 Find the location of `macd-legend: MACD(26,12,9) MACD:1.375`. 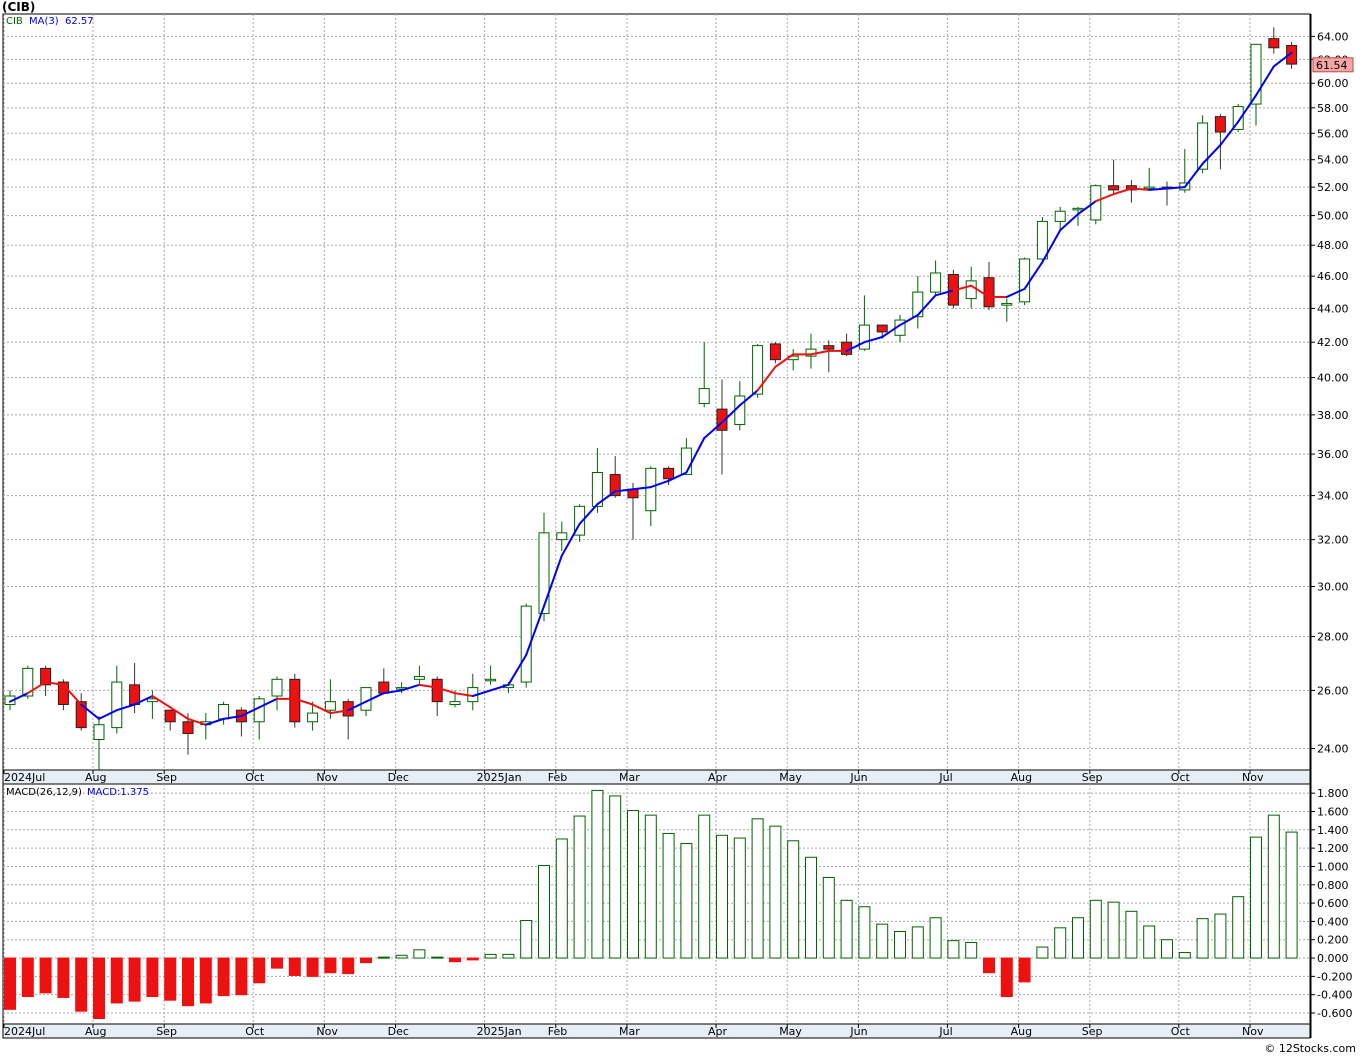

macd-legend: MACD(26,12,9) MACD:1.375 is located at coordinates (77, 792).